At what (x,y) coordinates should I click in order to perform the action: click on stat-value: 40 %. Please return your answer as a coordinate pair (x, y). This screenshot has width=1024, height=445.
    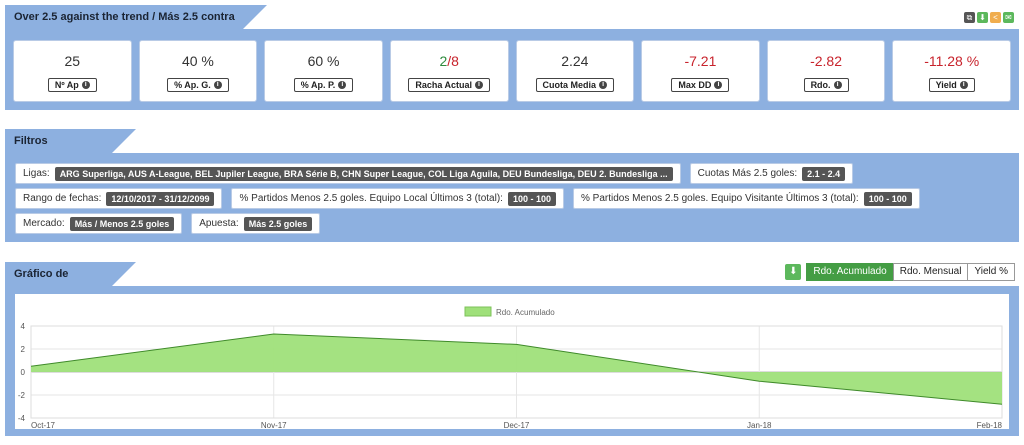
    Looking at the image, I should click on (197, 61).